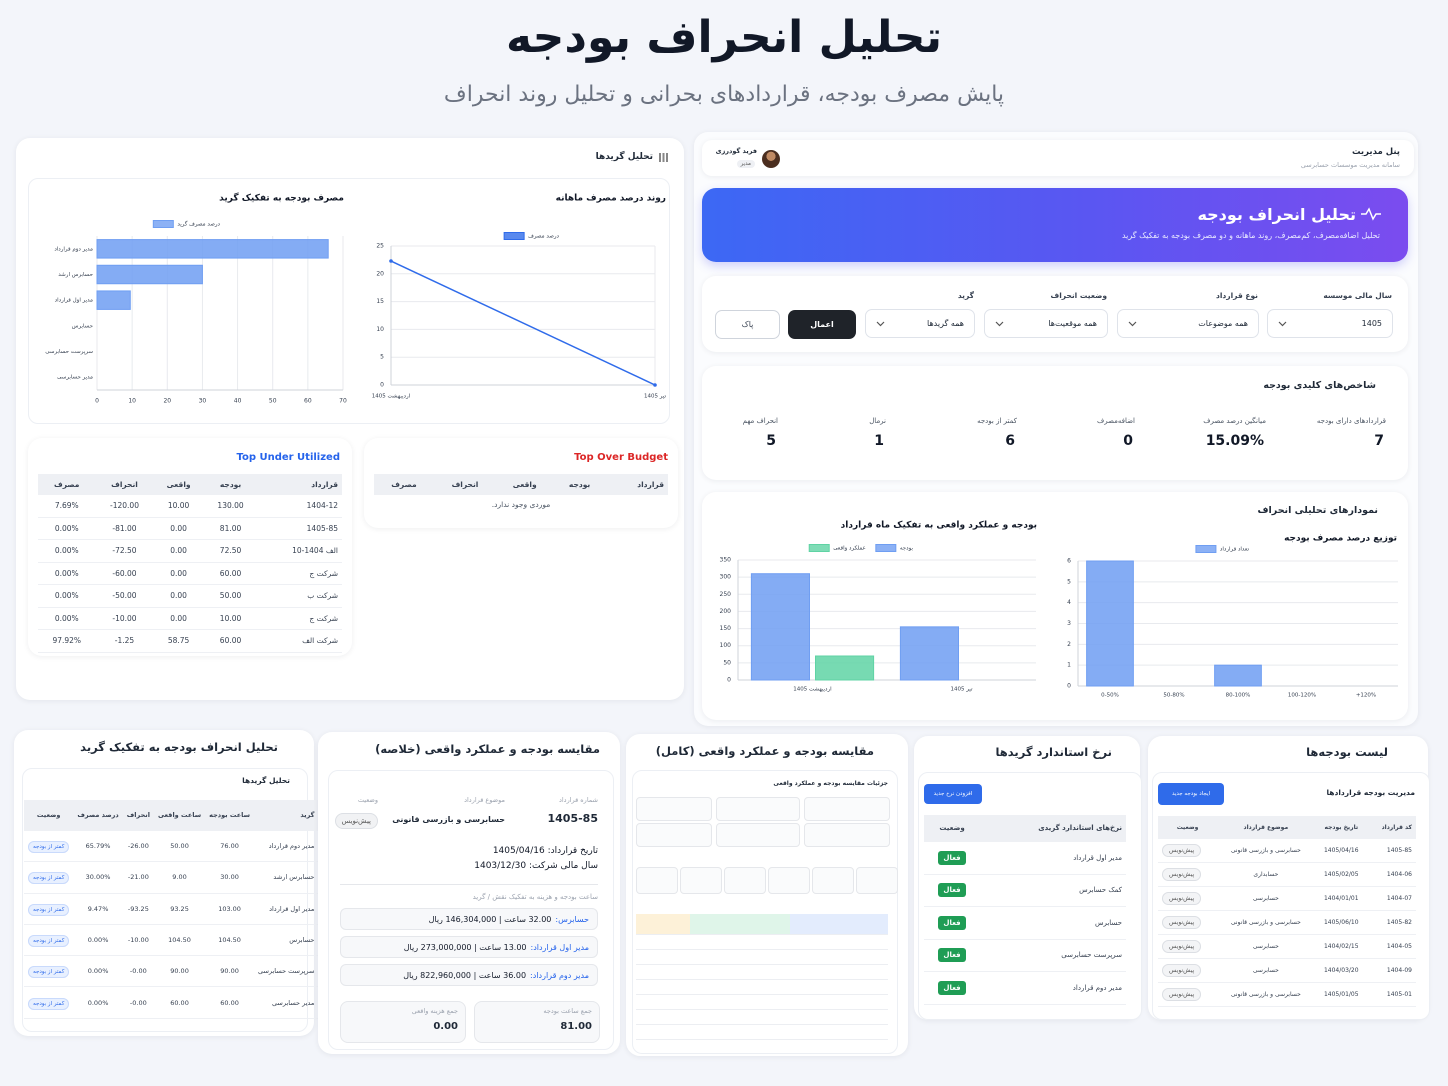  I want to click on table-cell: 9.00, so click(179, 877).